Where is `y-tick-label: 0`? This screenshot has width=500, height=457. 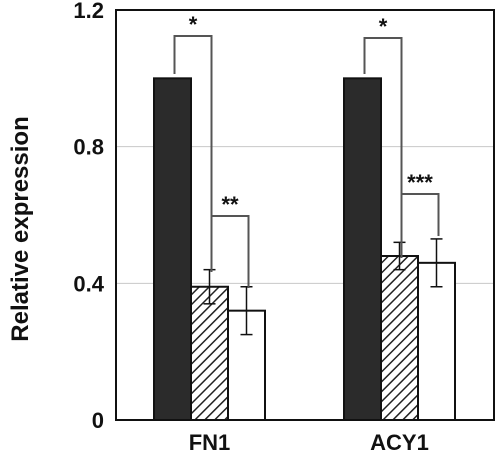
y-tick-label: 0 is located at coordinates (98, 420).